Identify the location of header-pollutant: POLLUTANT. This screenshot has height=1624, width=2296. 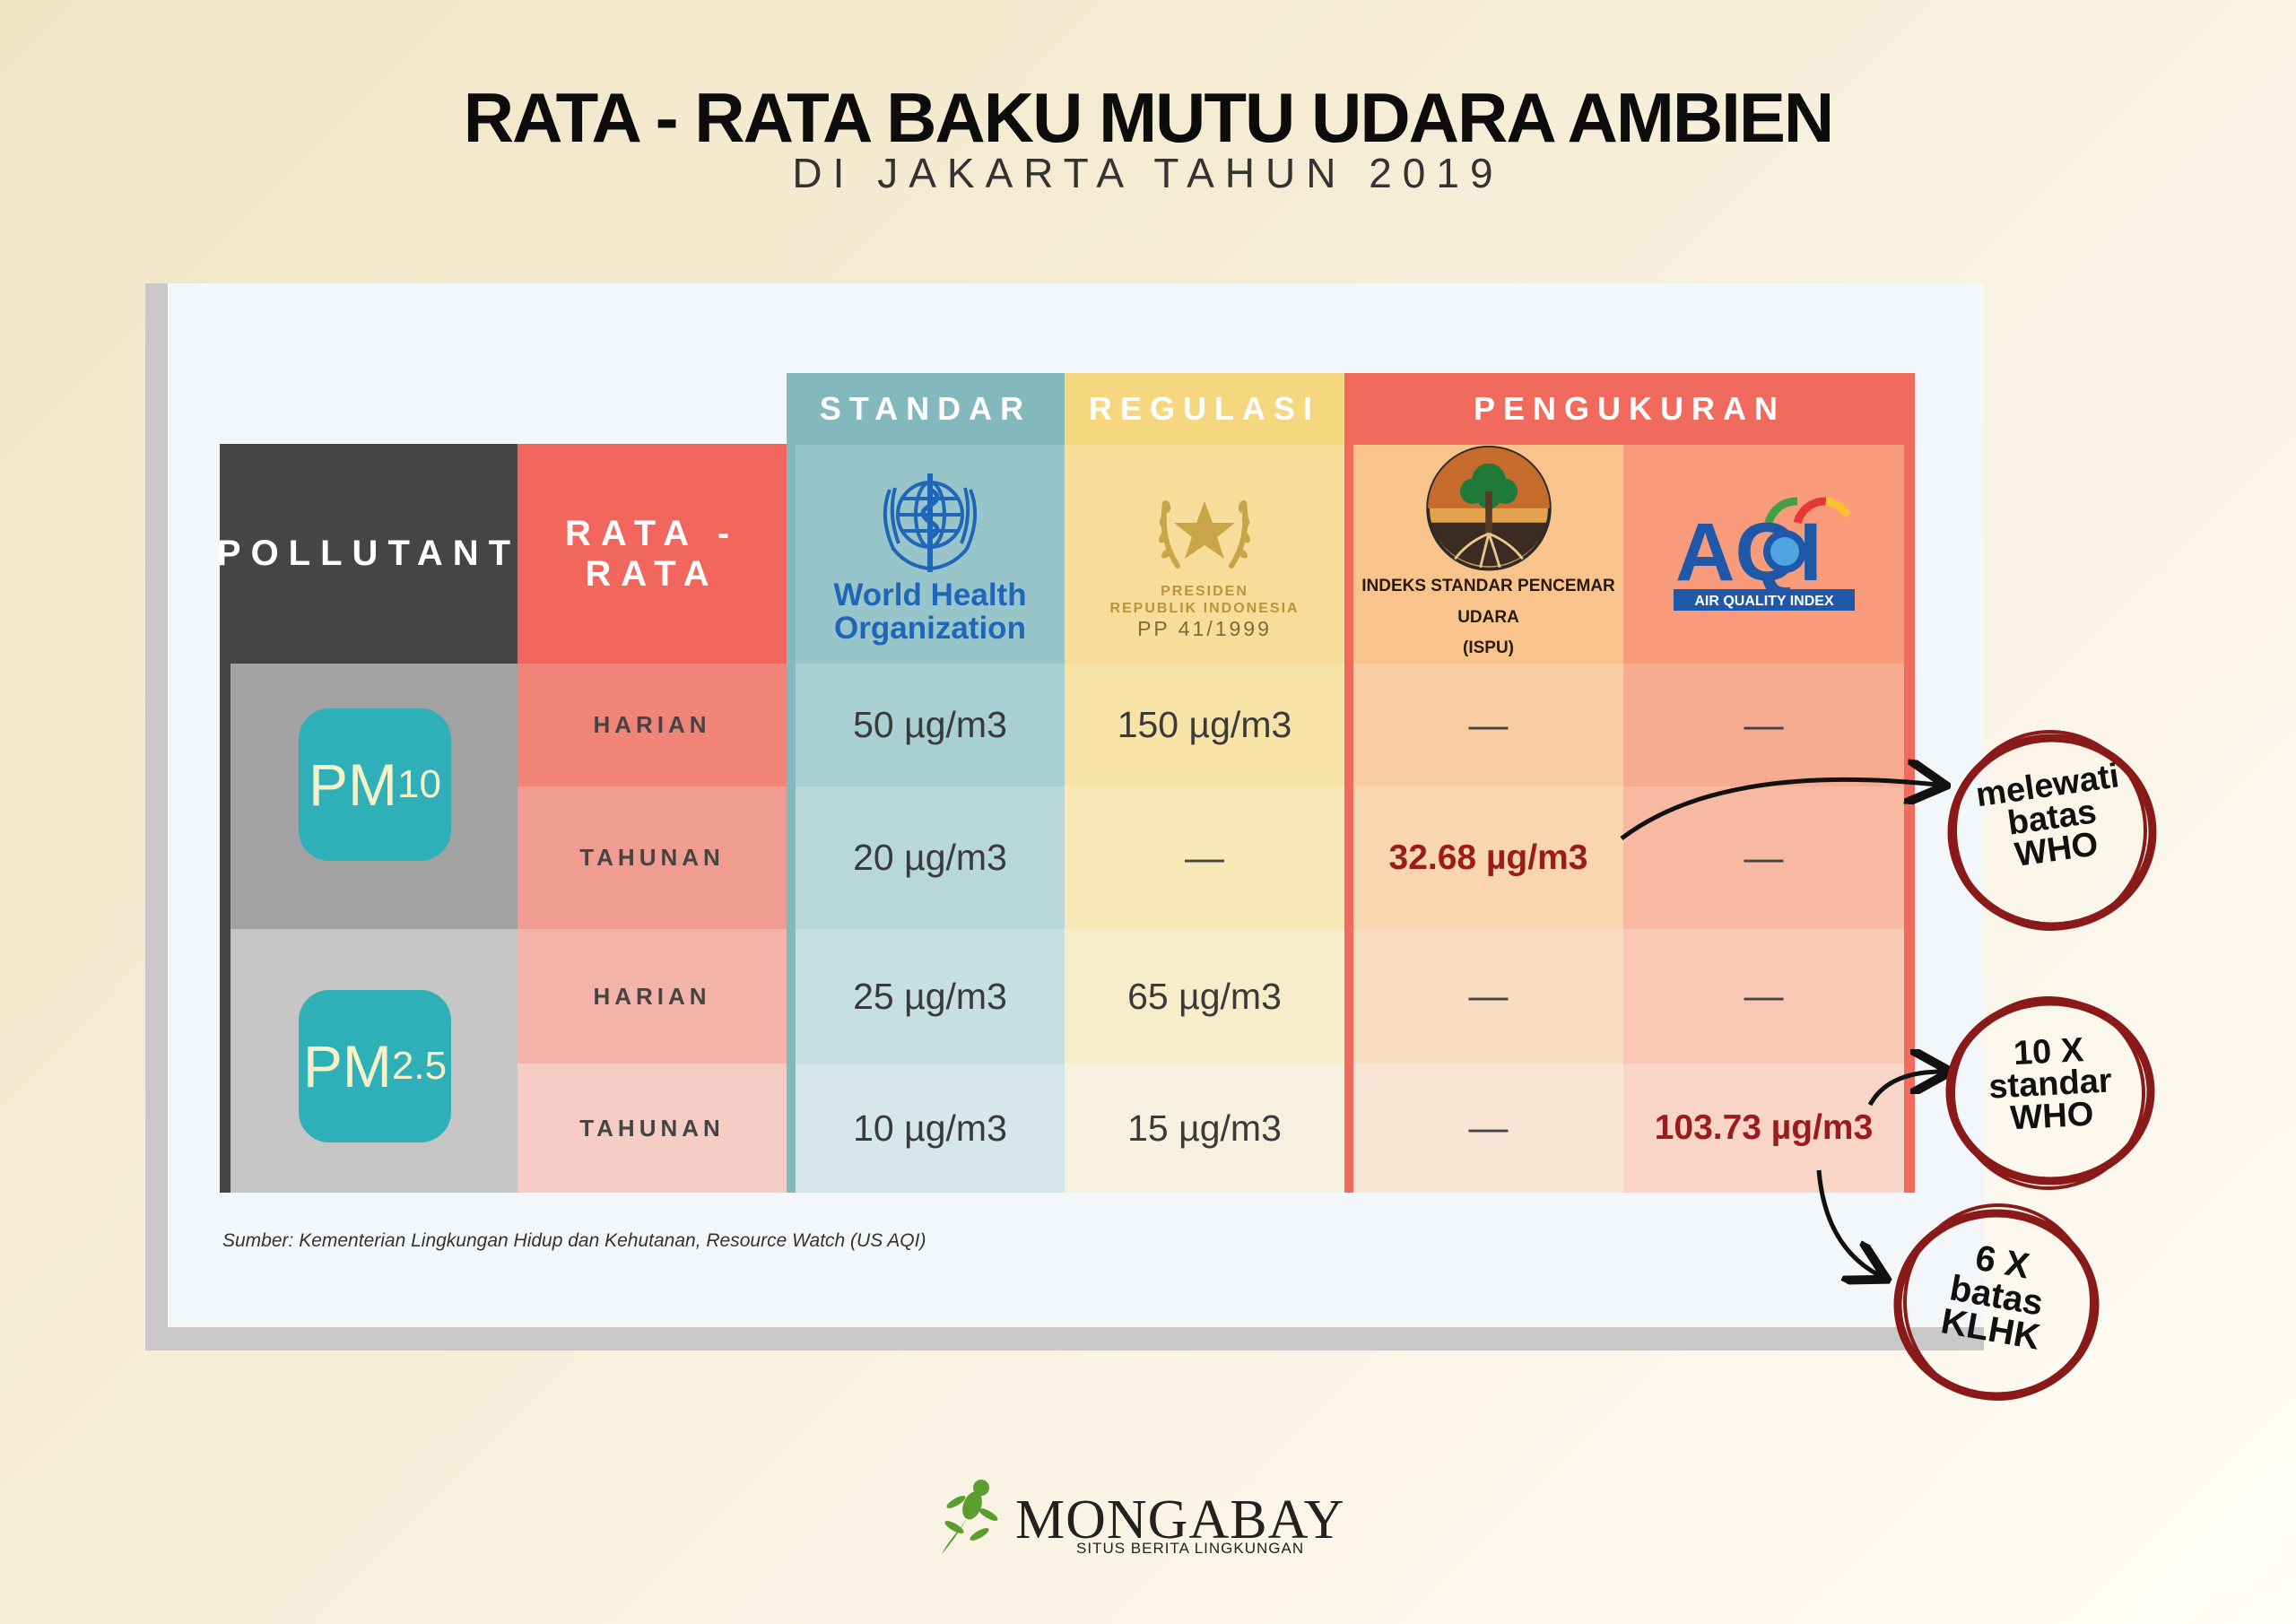
(368, 554).